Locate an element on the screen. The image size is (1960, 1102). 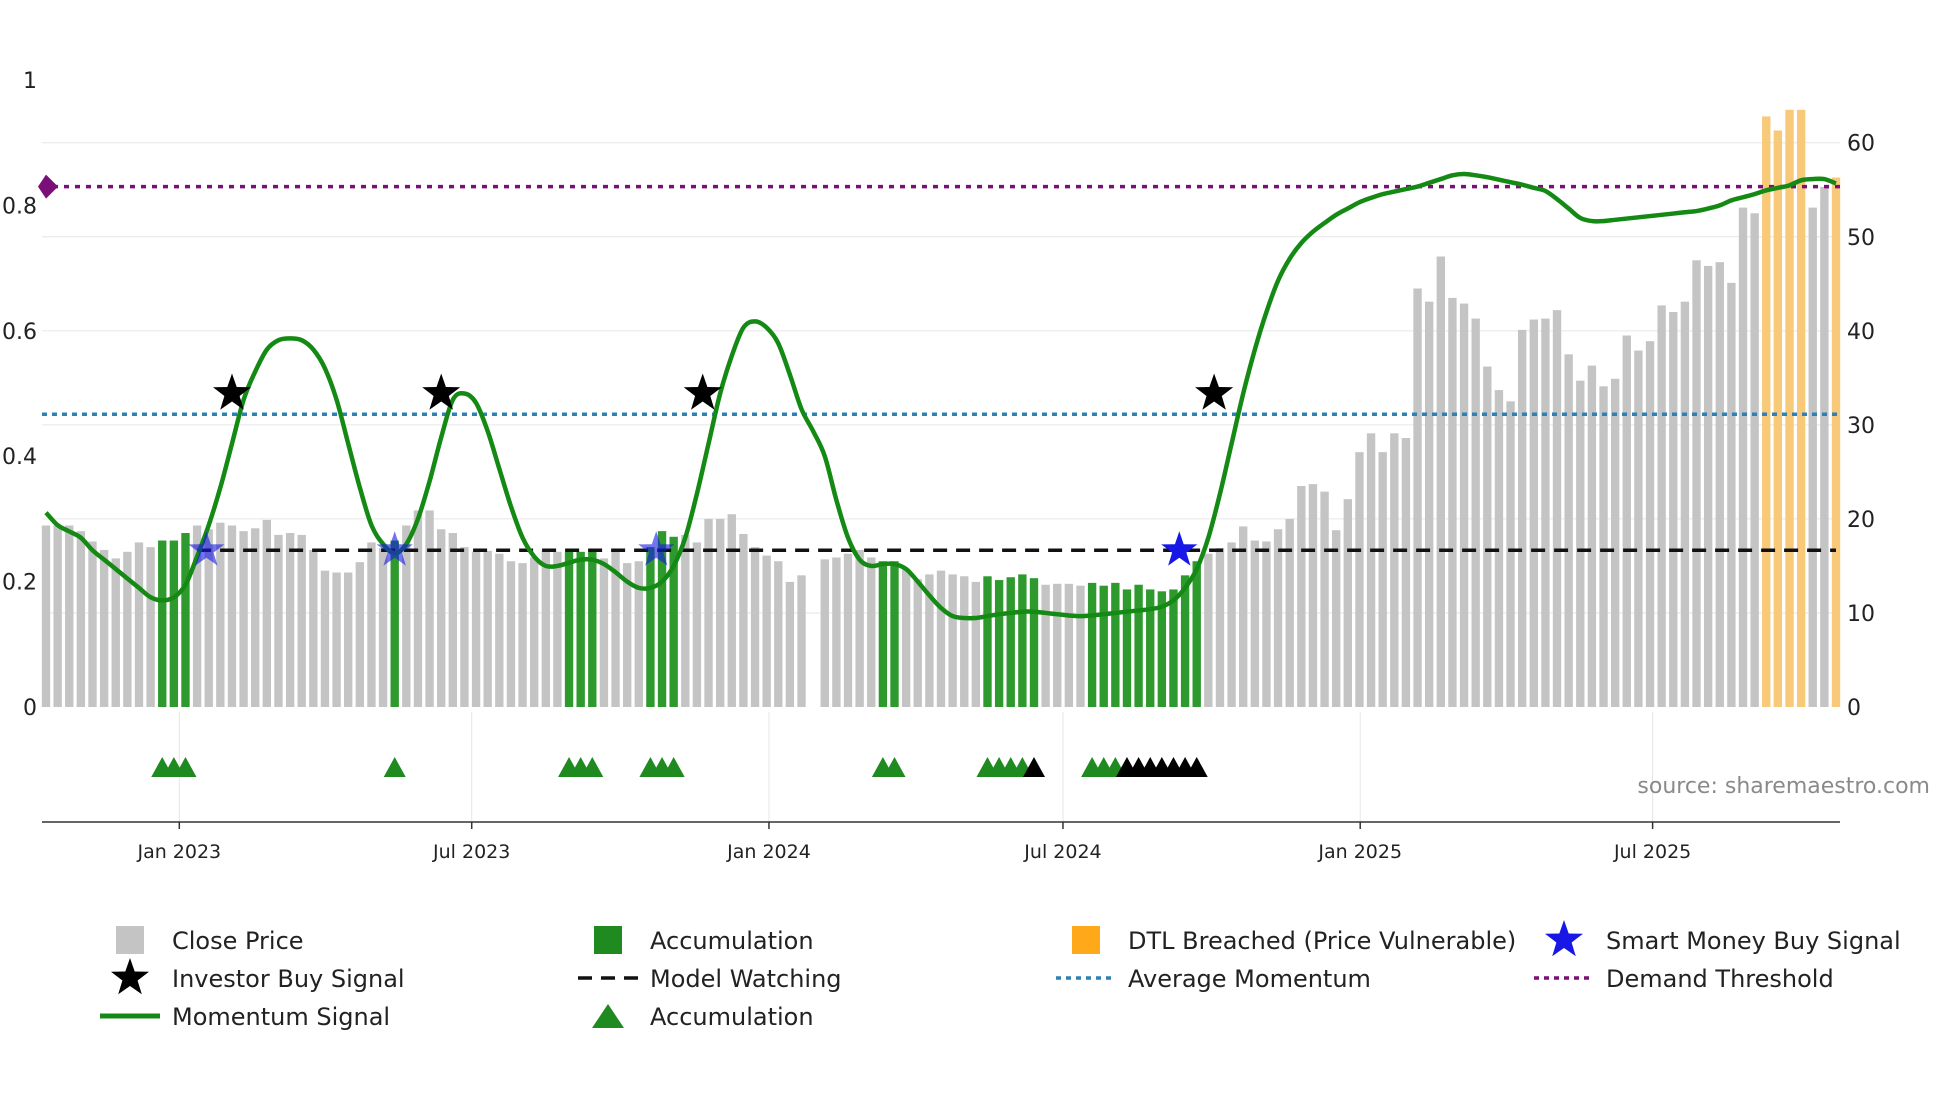
left-tick-label: 0.8 is located at coordinates (19, 206).